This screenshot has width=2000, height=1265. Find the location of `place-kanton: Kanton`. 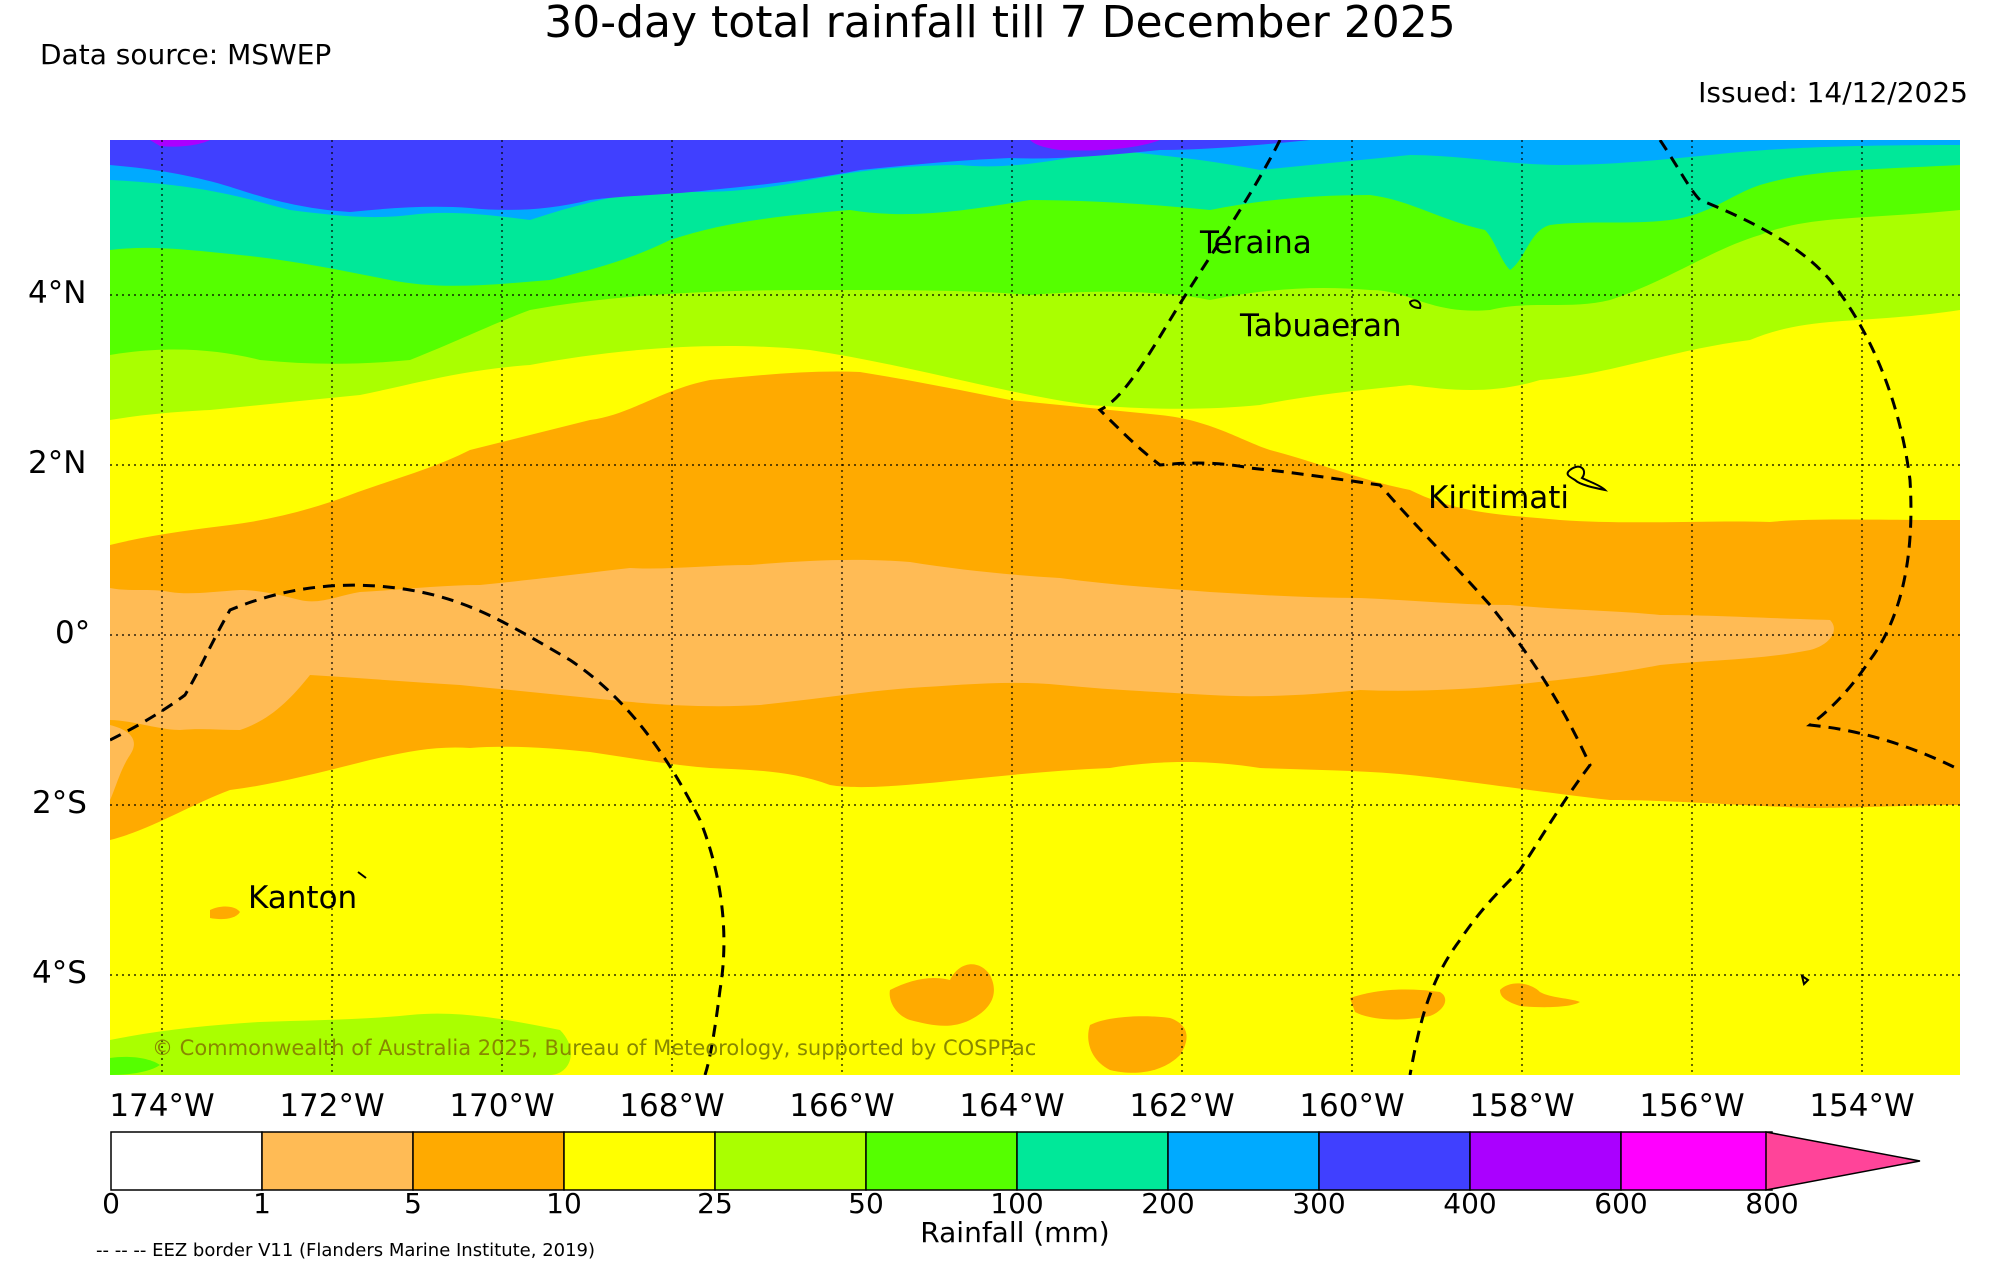

place-kanton: Kanton is located at coordinates (303, 898).